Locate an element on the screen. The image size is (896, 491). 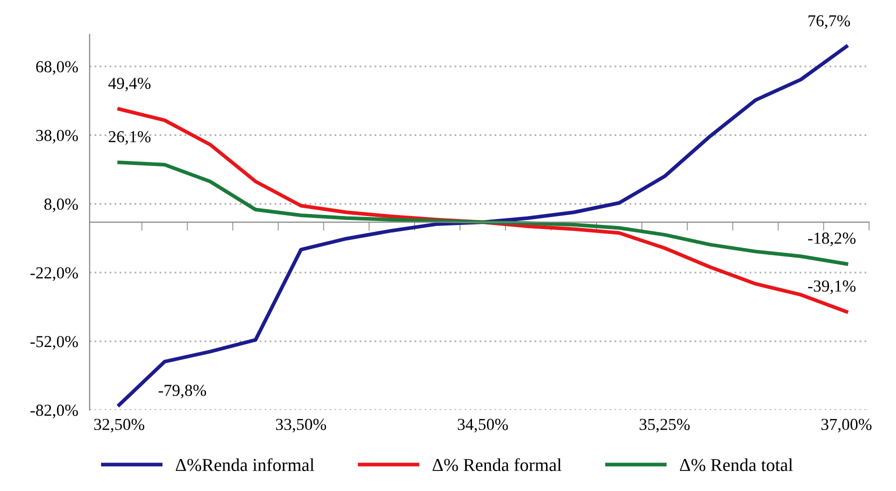
legend-label: Δ% Renda total is located at coordinates (736, 465).